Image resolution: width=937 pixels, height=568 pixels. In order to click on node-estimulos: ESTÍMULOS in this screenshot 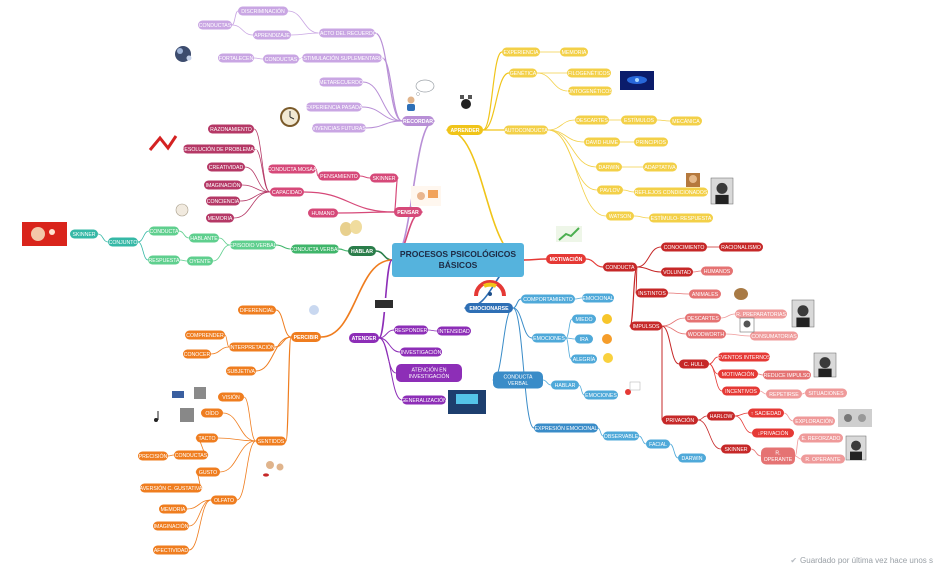, I will do `click(639, 120)`.